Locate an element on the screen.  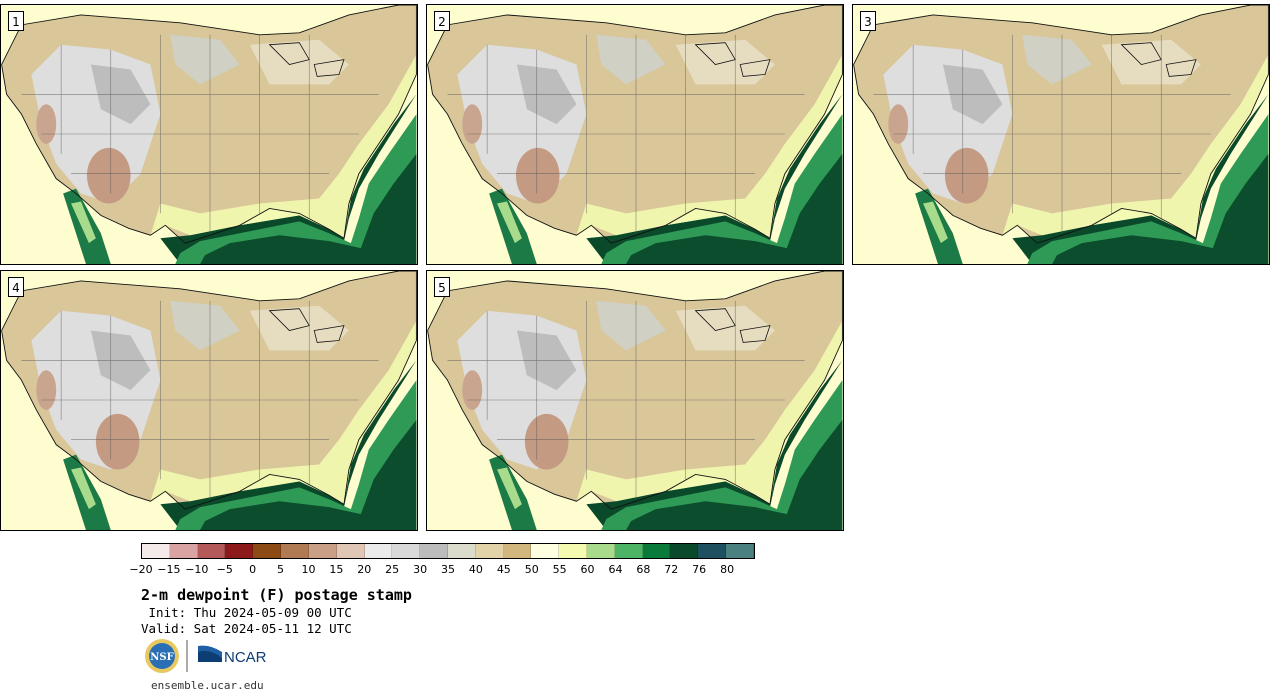
colorbar-tick-label: 60 is located at coordinates (587, 569).